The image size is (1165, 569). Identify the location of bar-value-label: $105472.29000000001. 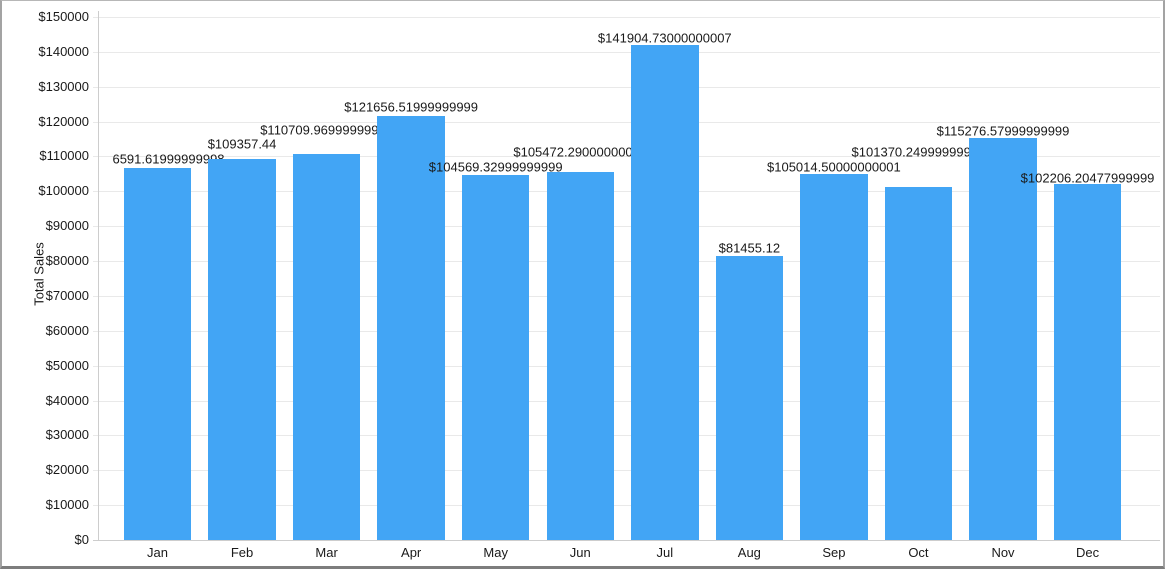
(580, 152).